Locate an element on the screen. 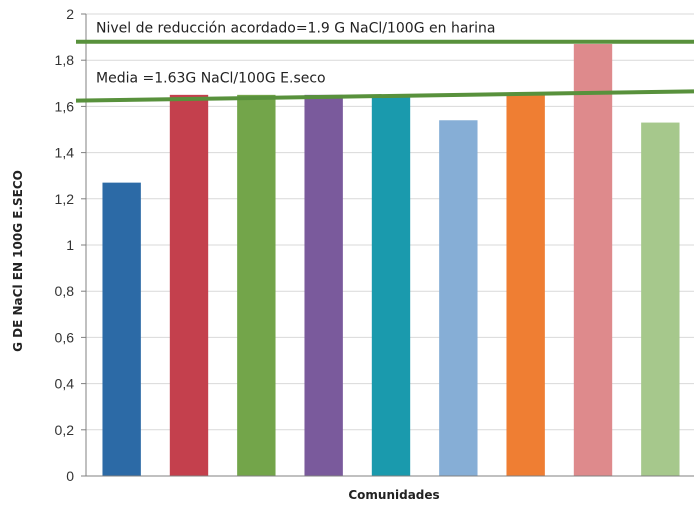 The height and width of the screenshot is (506, 699). y-tick-label: 2 is located at coordinates (70, 14).